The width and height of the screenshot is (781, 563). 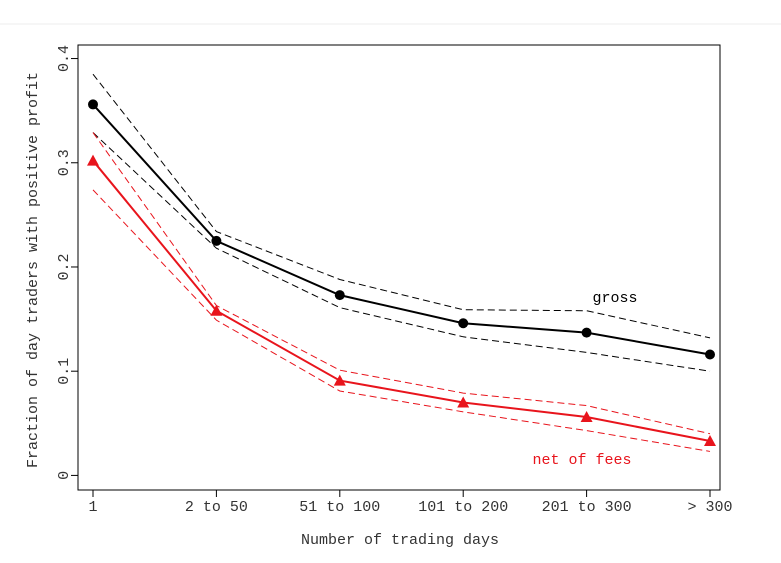 I want to click on y-tick-label: 0.3, so click(x=64, y=162).